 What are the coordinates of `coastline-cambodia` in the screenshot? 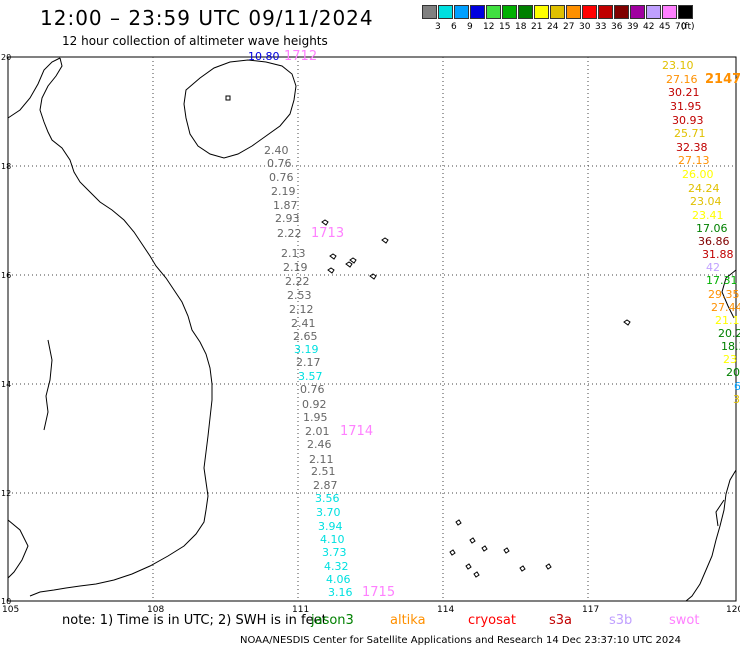 It's located at (18, 549).